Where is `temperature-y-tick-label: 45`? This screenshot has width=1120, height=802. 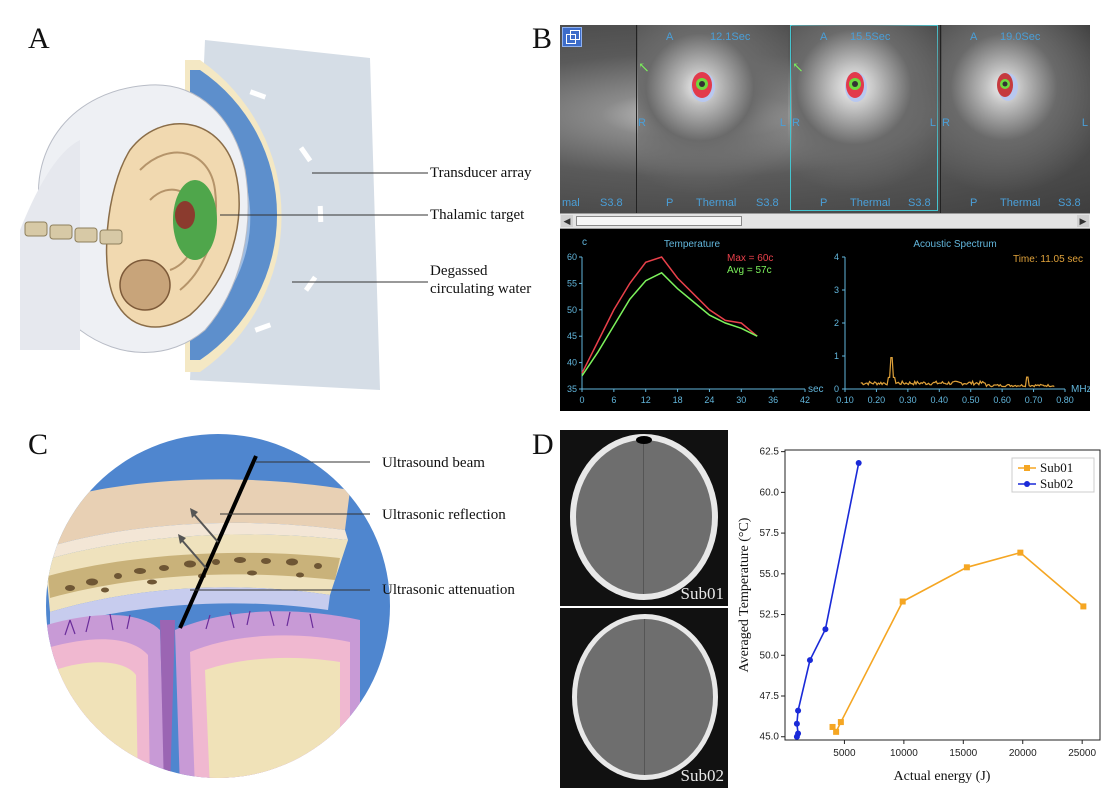
temperature-y-tick-label: 45 is located at coordinates (572, 336).